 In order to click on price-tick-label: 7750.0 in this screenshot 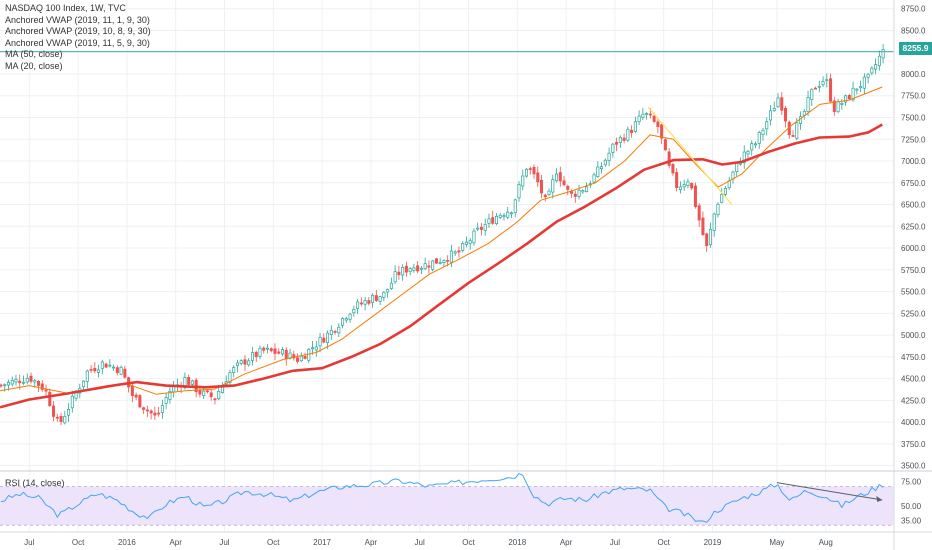, I will do `click(913, 96)`.